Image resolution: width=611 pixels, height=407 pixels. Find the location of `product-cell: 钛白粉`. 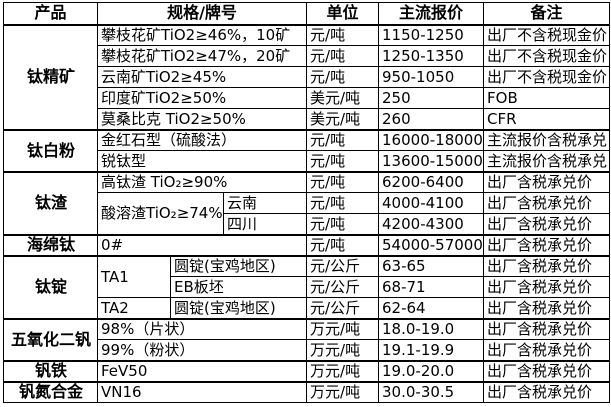

product-cell: 钛白粉 is located at coordinates (50, 151).